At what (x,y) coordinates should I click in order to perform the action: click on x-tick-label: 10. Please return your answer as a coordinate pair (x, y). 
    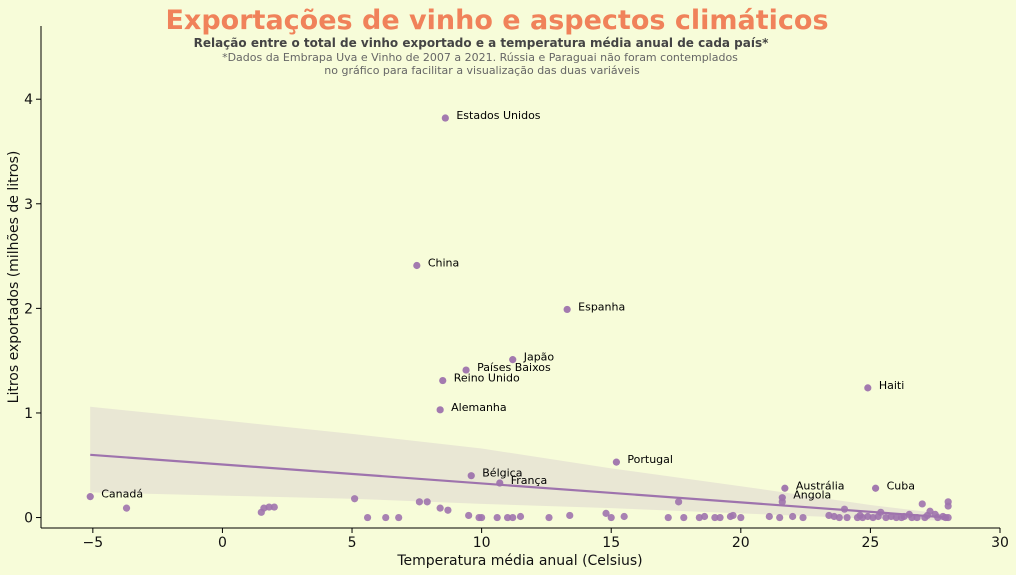
    Looking at the image, I should click on (482, 543).